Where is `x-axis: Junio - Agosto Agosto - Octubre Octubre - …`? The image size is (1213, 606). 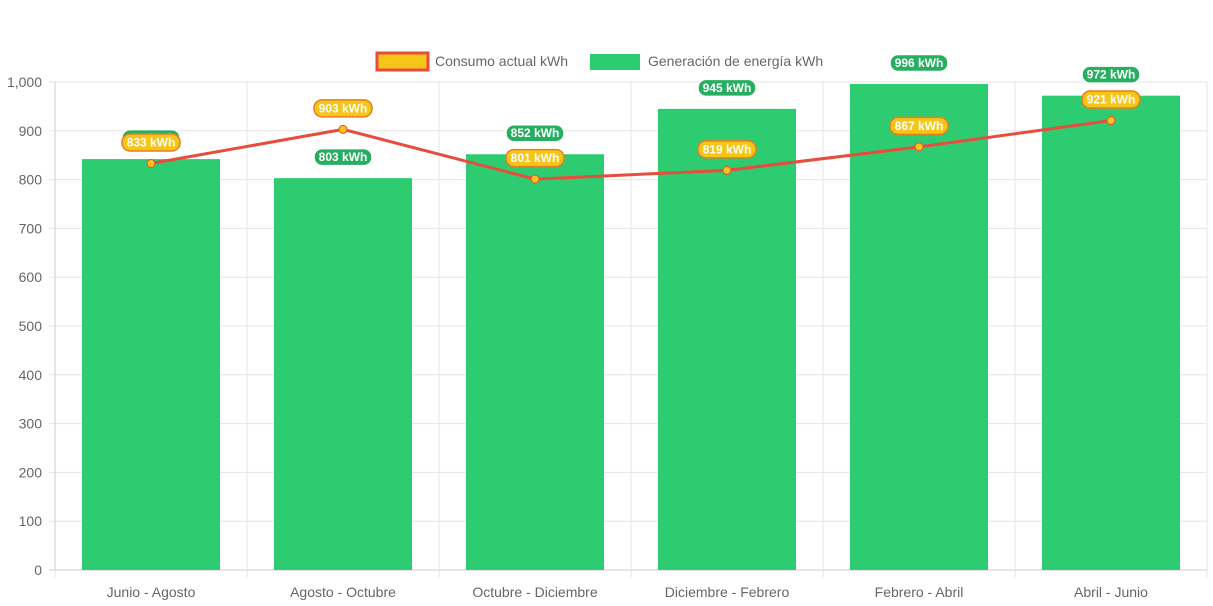
x-axis: Junio - Agosto Agosto - Octubre Octubre - … is located at coordinates (628, 592).